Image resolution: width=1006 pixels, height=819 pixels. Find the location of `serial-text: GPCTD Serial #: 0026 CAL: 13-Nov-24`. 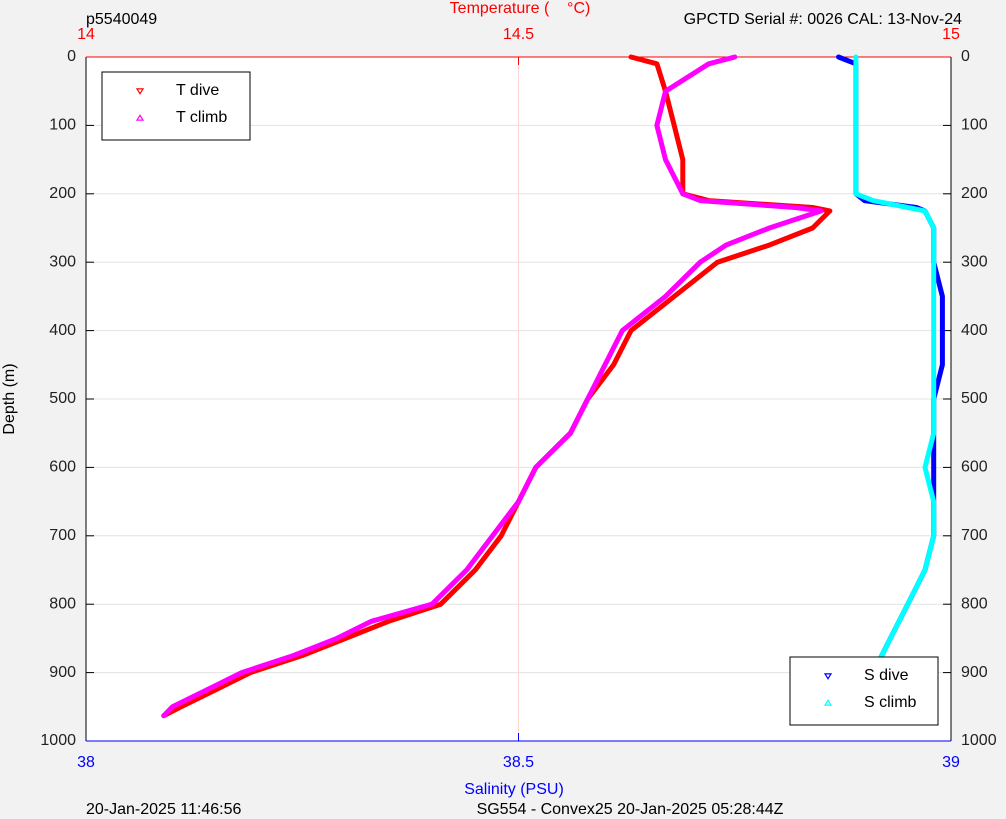

serial-text: GPCTD Serial #: 0026 CAL: 13-Nov-24 is located at coordinates (823, 19).